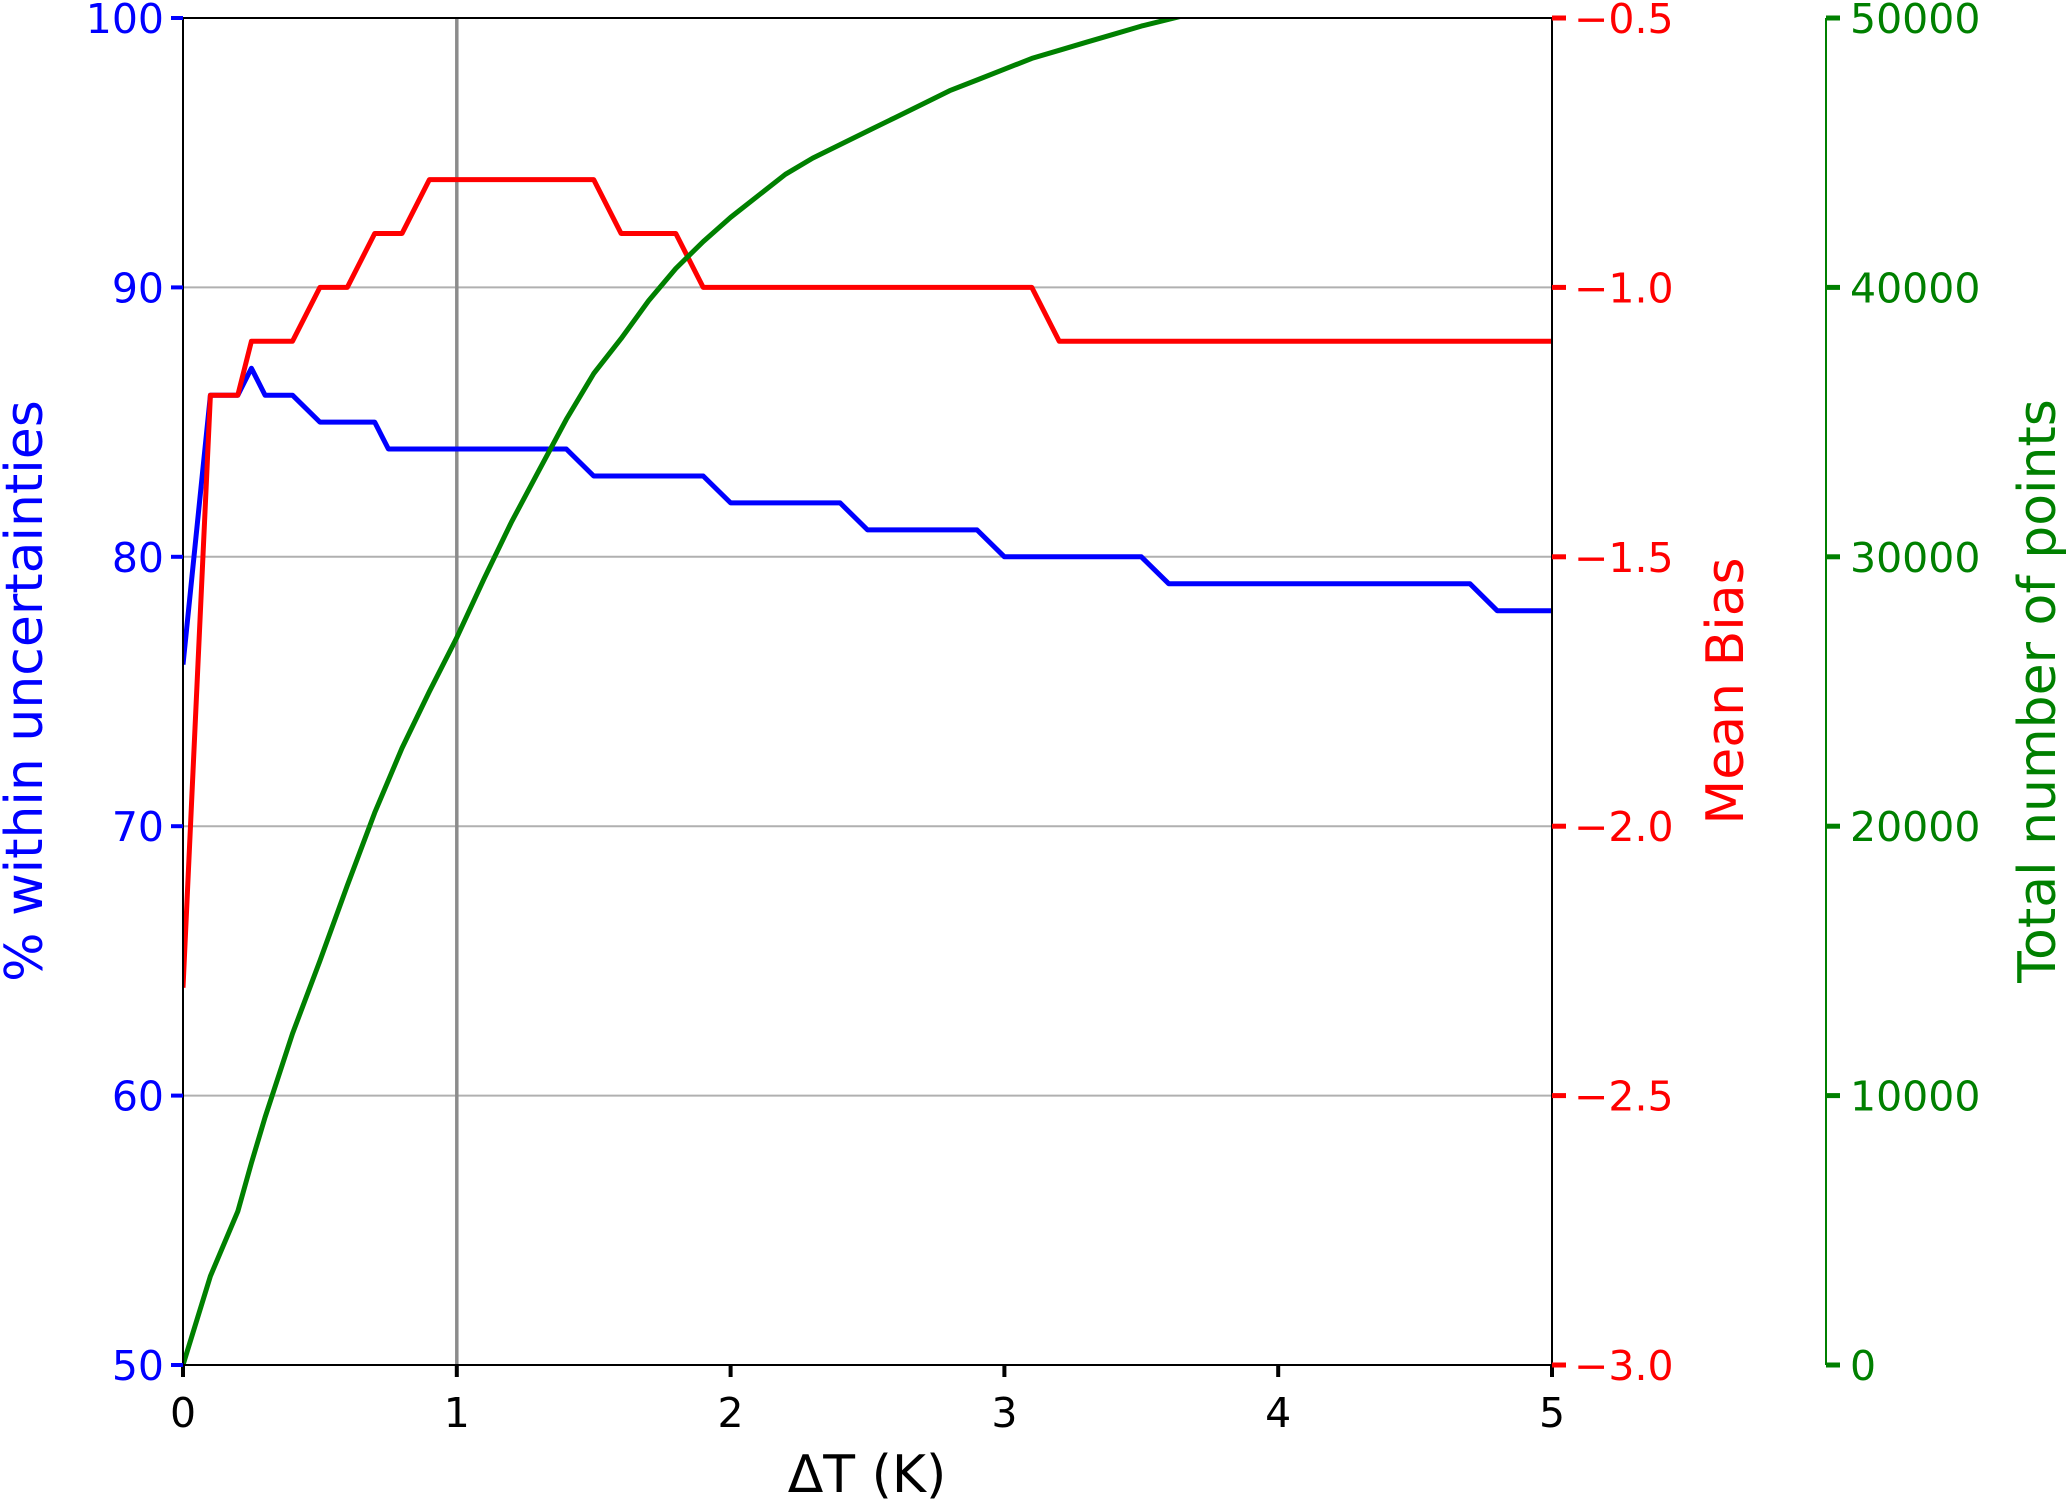  Describe the element at coordinates (731, 1413) in the screenshot. I see `x-tick-label-2: 2` at that location.